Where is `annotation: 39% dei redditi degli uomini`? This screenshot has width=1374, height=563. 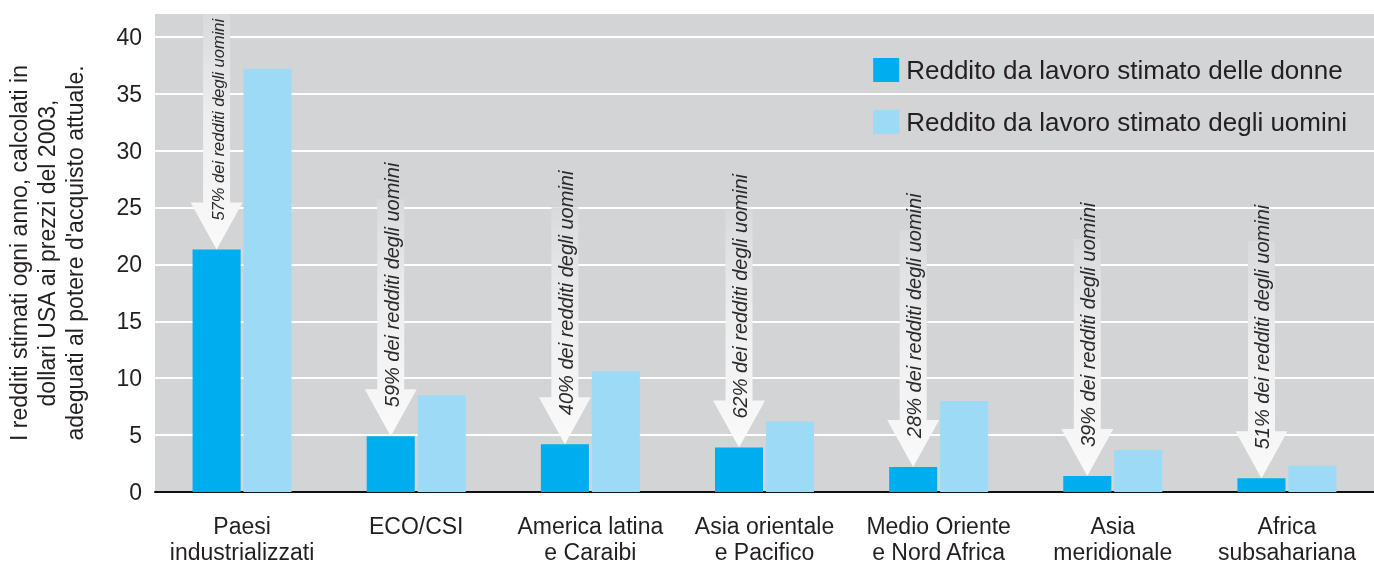 annotation: 39% dei redditi degli uomini is located at coordinates (1088, 324).